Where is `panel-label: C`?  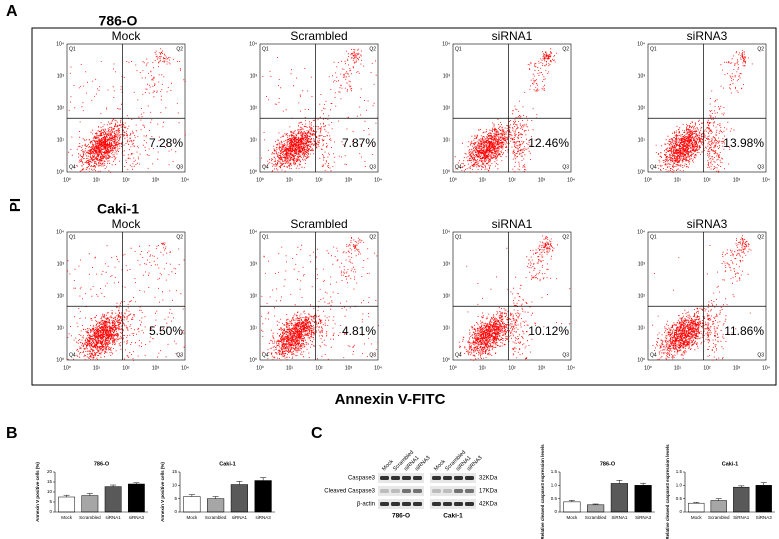 panel-label: C is located at coordinates (317, 433).